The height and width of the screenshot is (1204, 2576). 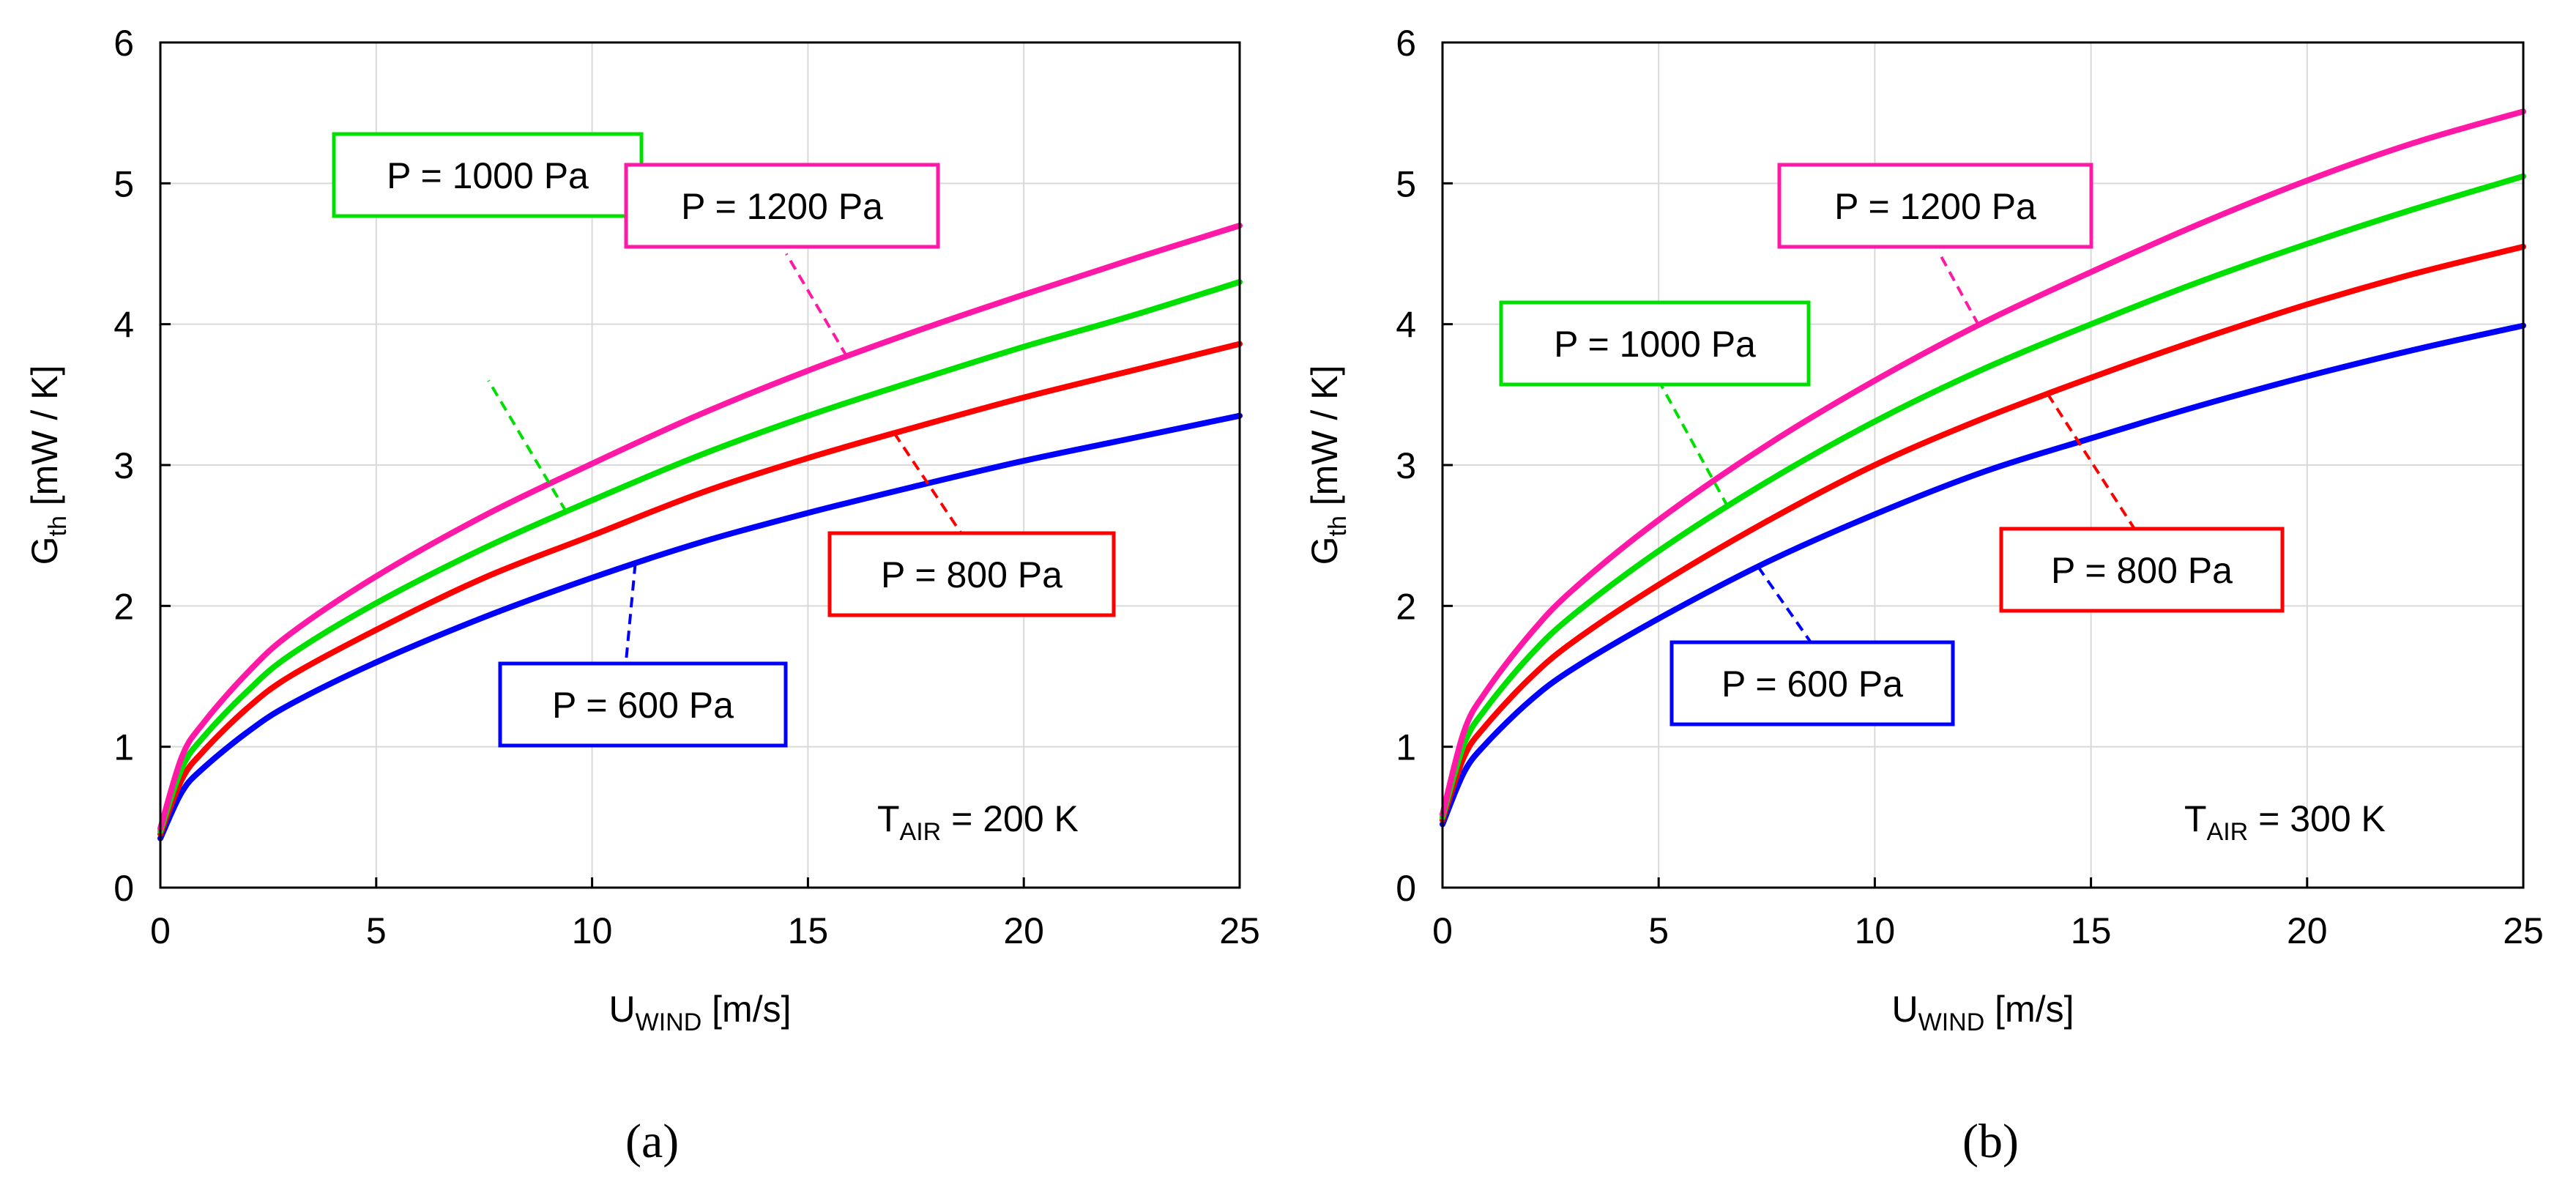 What do you see at coordinates (1990, 1141) in the screenshot?
I see `panel-label: (b)` at bounding box center [1990, 1141].